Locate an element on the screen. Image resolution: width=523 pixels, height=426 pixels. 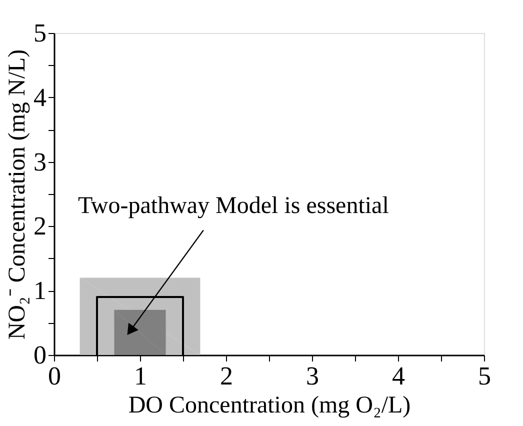
x-tick-label: 1 is located at coordinates (140, 376).